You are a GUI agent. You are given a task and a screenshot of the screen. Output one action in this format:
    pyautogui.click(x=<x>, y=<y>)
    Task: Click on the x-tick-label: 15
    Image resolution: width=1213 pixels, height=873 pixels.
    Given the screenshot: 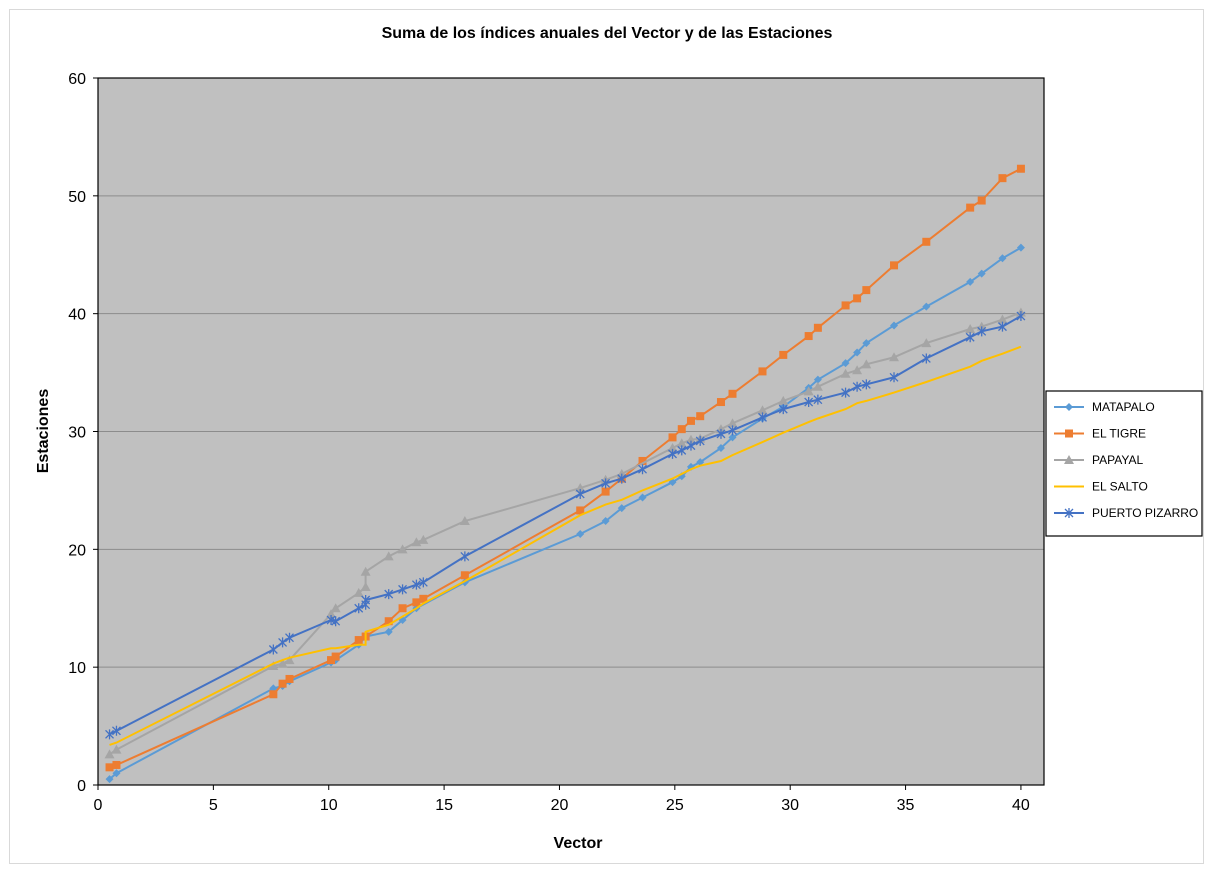 What is the action you would take?
    pyautogui.click(x=444, y=805)
    